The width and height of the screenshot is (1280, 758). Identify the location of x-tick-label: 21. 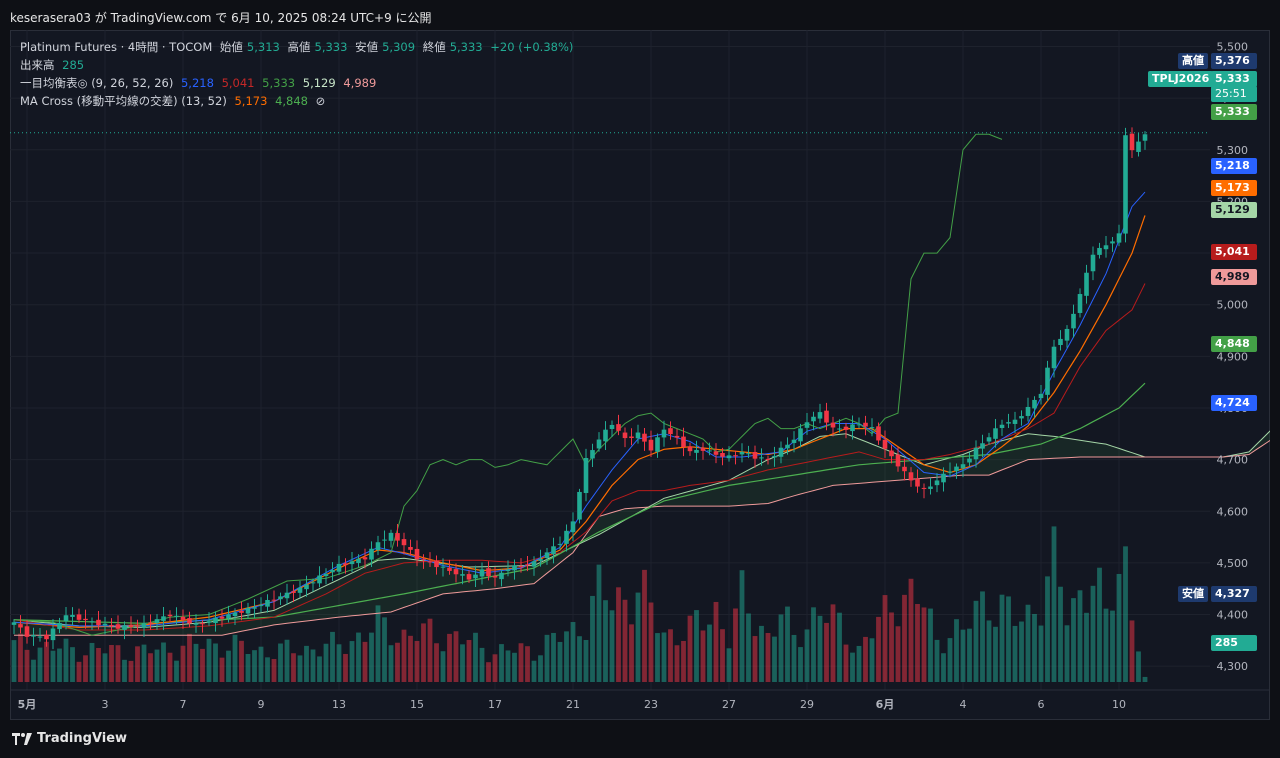
(573, 704).